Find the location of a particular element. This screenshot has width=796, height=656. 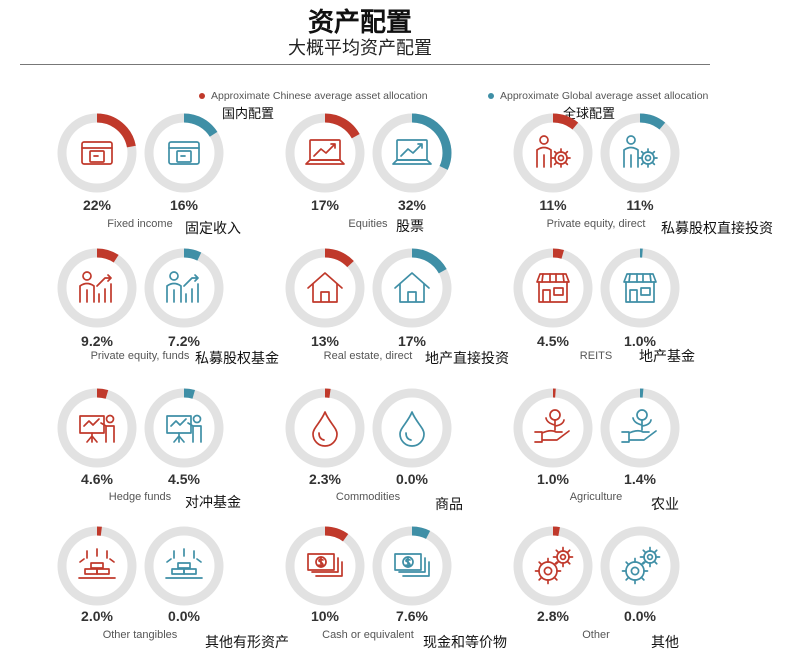

category-6-global-track is located at coordinates (184, 428).